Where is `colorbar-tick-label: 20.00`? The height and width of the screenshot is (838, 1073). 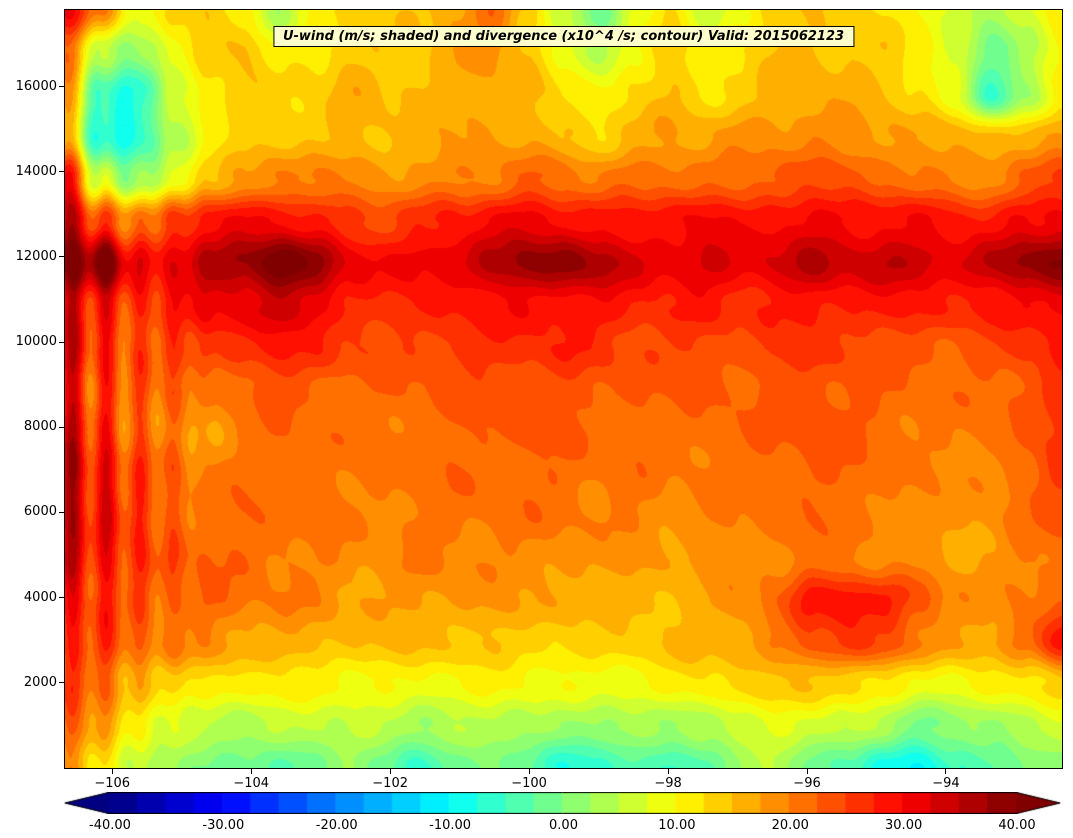 colorbar-tick-label: 20.00 is located at coordinates (790, 825).